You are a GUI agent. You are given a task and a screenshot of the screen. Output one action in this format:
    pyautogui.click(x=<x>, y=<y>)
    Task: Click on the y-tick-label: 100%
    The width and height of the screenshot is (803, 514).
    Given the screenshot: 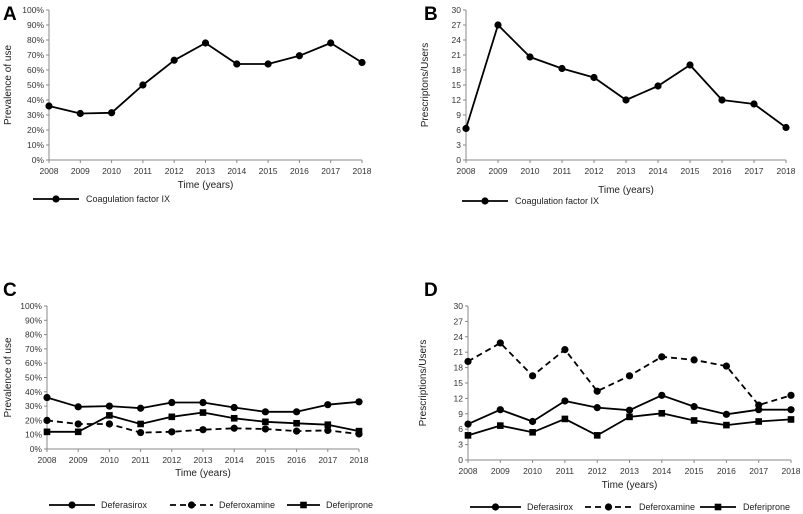 What is the action you would take?
    pyautogui.click(x=31, y=306)
    